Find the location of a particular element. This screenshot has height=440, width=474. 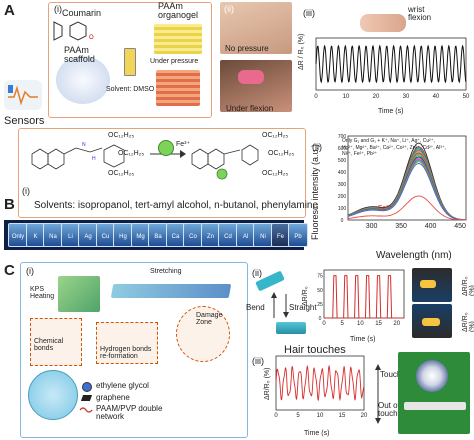

chart-c-iii-x-tick: 20 is located at coordinates (364, 416).